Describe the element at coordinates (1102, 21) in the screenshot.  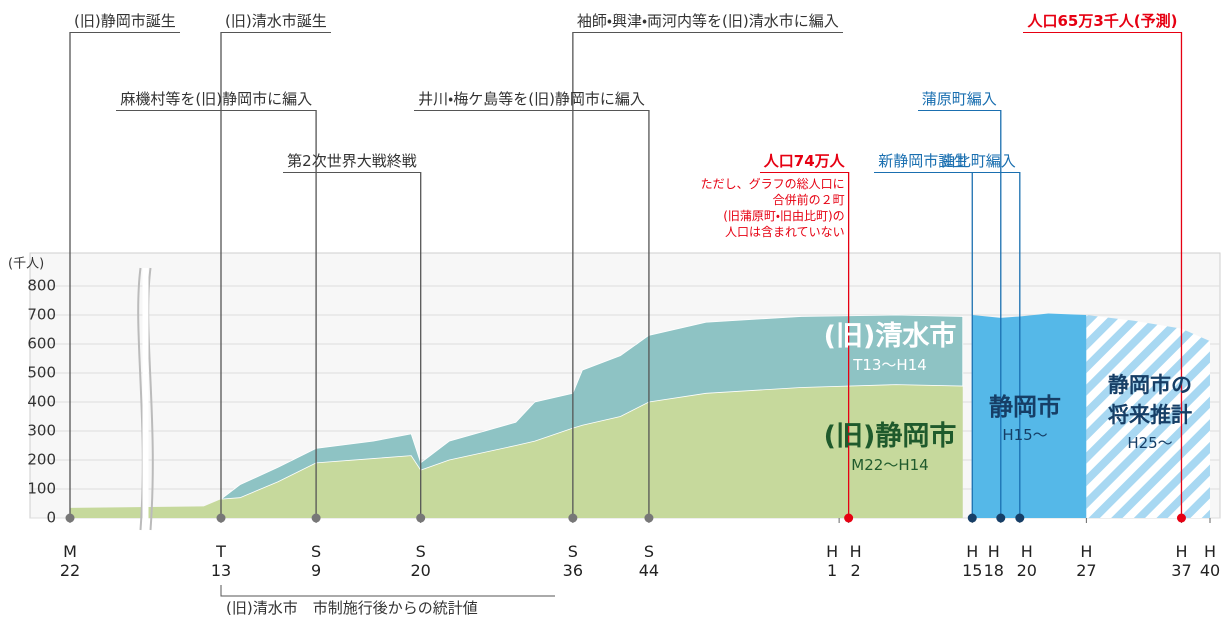
I see `event-label: 人口65万3千人(予測)` at that location.